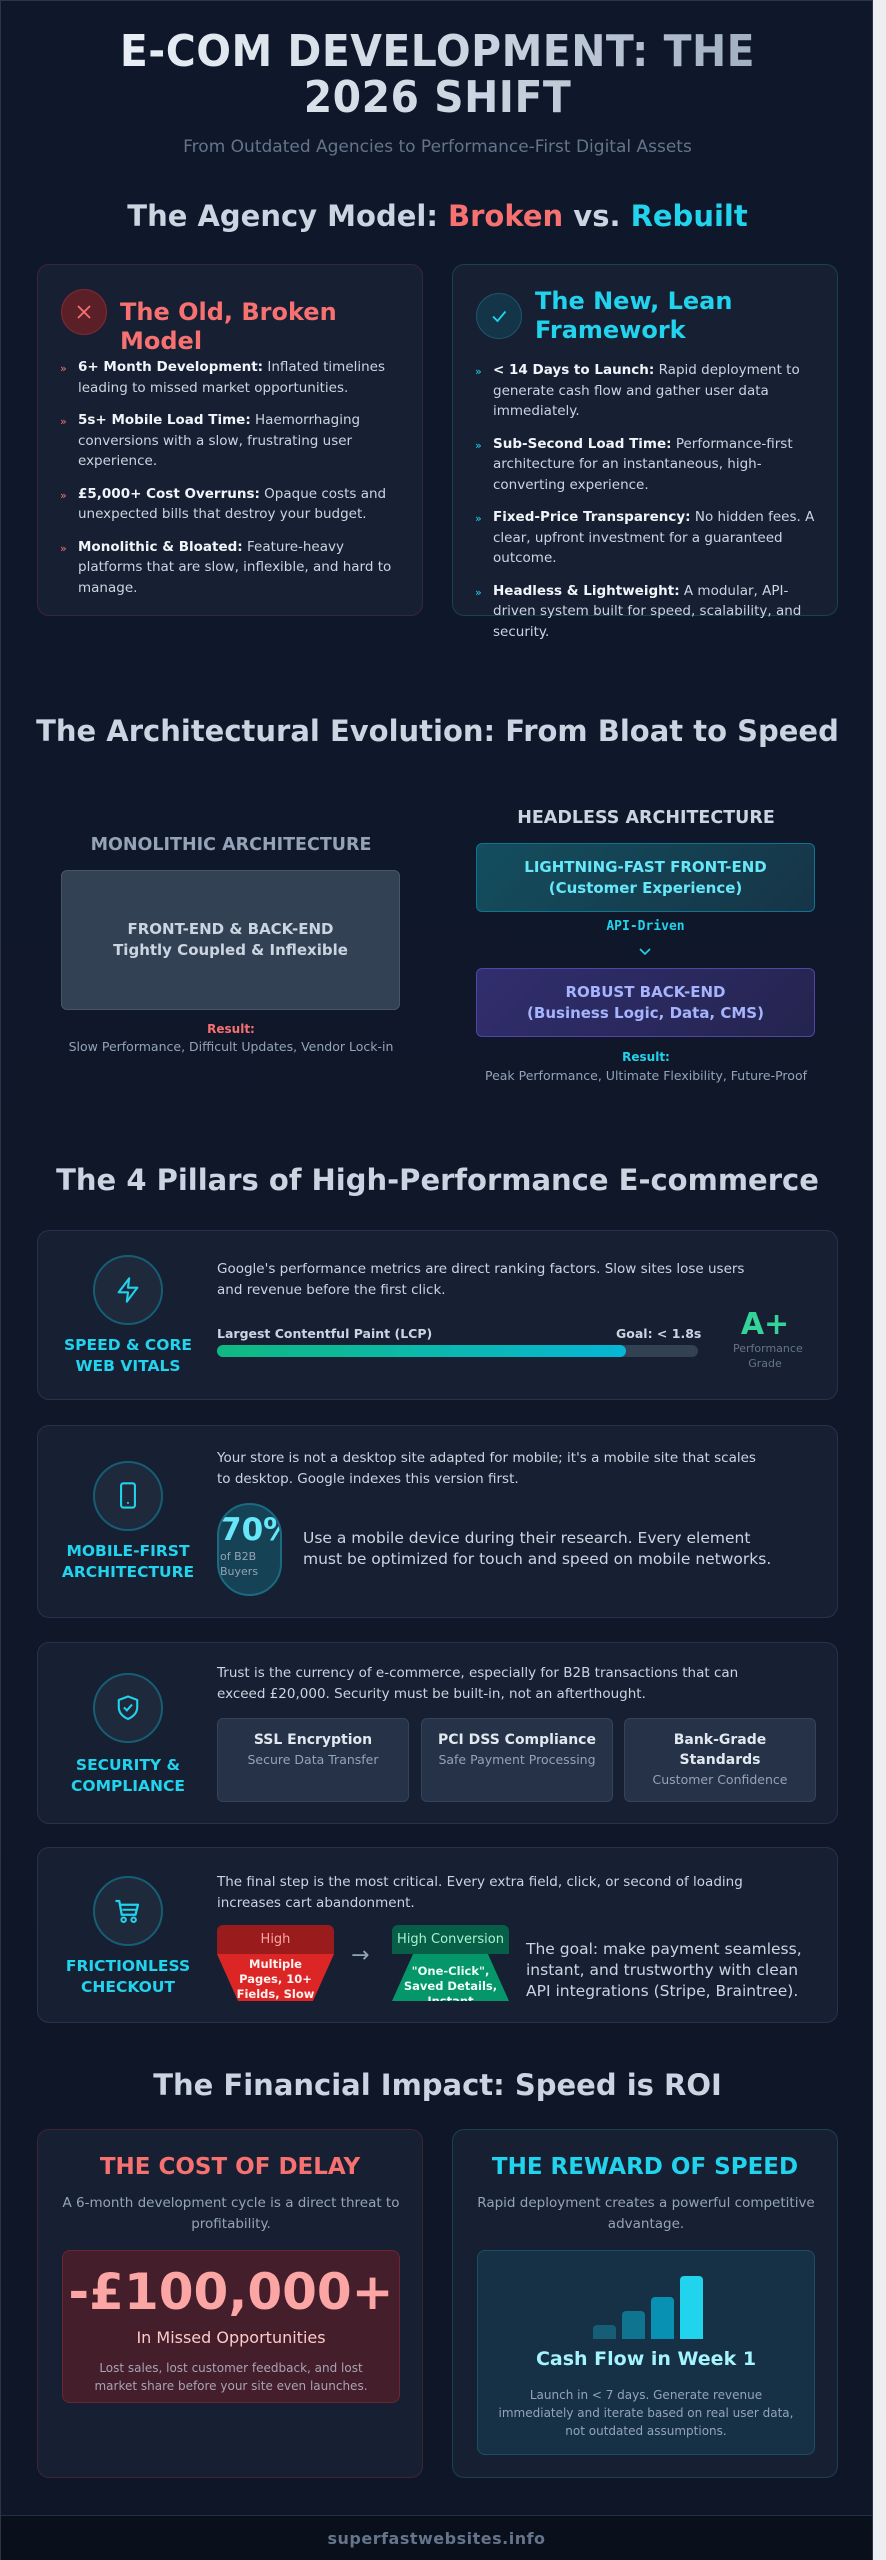 The image size is (886, 2560). I want to click on lcp-progress-fill, so click(421, 1351).